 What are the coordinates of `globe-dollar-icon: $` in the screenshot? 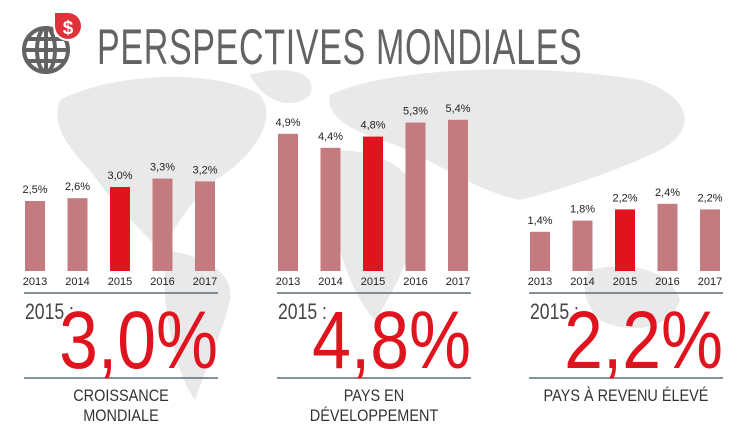 It's located at (52, 42).